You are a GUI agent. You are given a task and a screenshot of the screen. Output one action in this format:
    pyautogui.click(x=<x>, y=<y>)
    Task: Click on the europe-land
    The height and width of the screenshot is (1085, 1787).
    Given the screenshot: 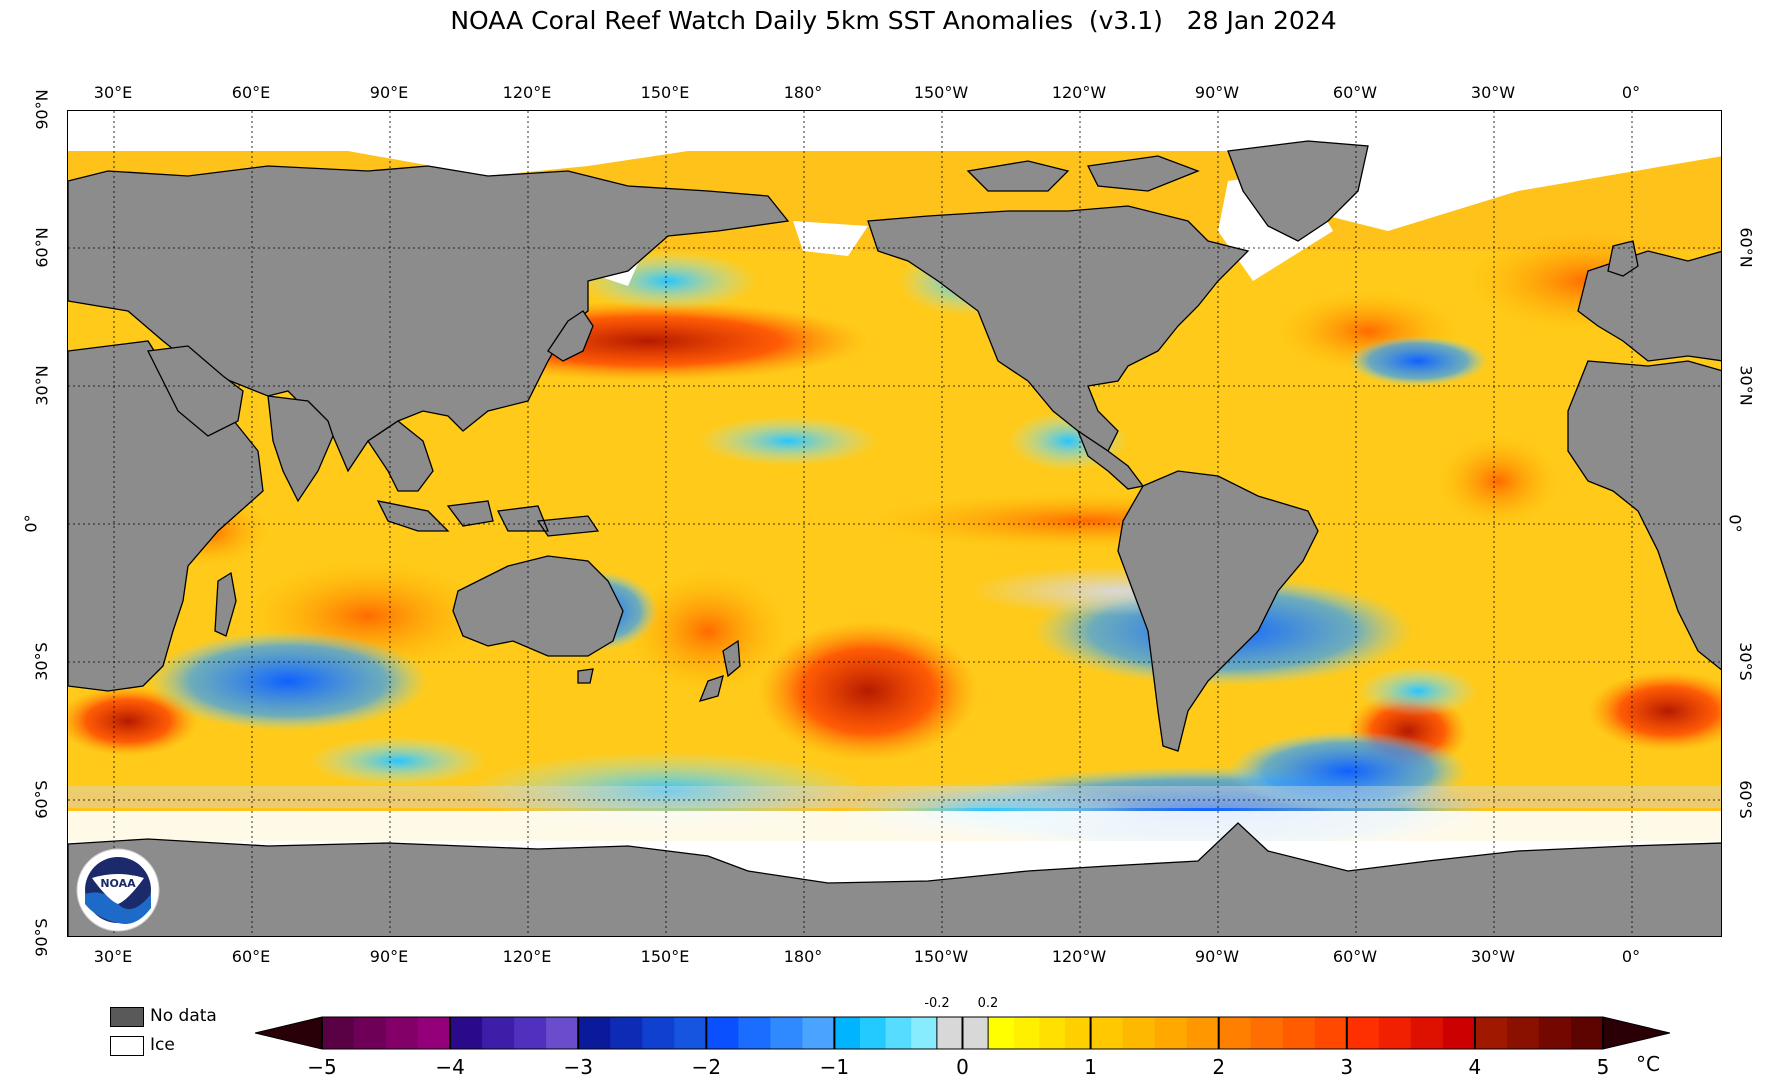 What is the action you would take?
    pyautogui.click(x=1649, y=306)
    